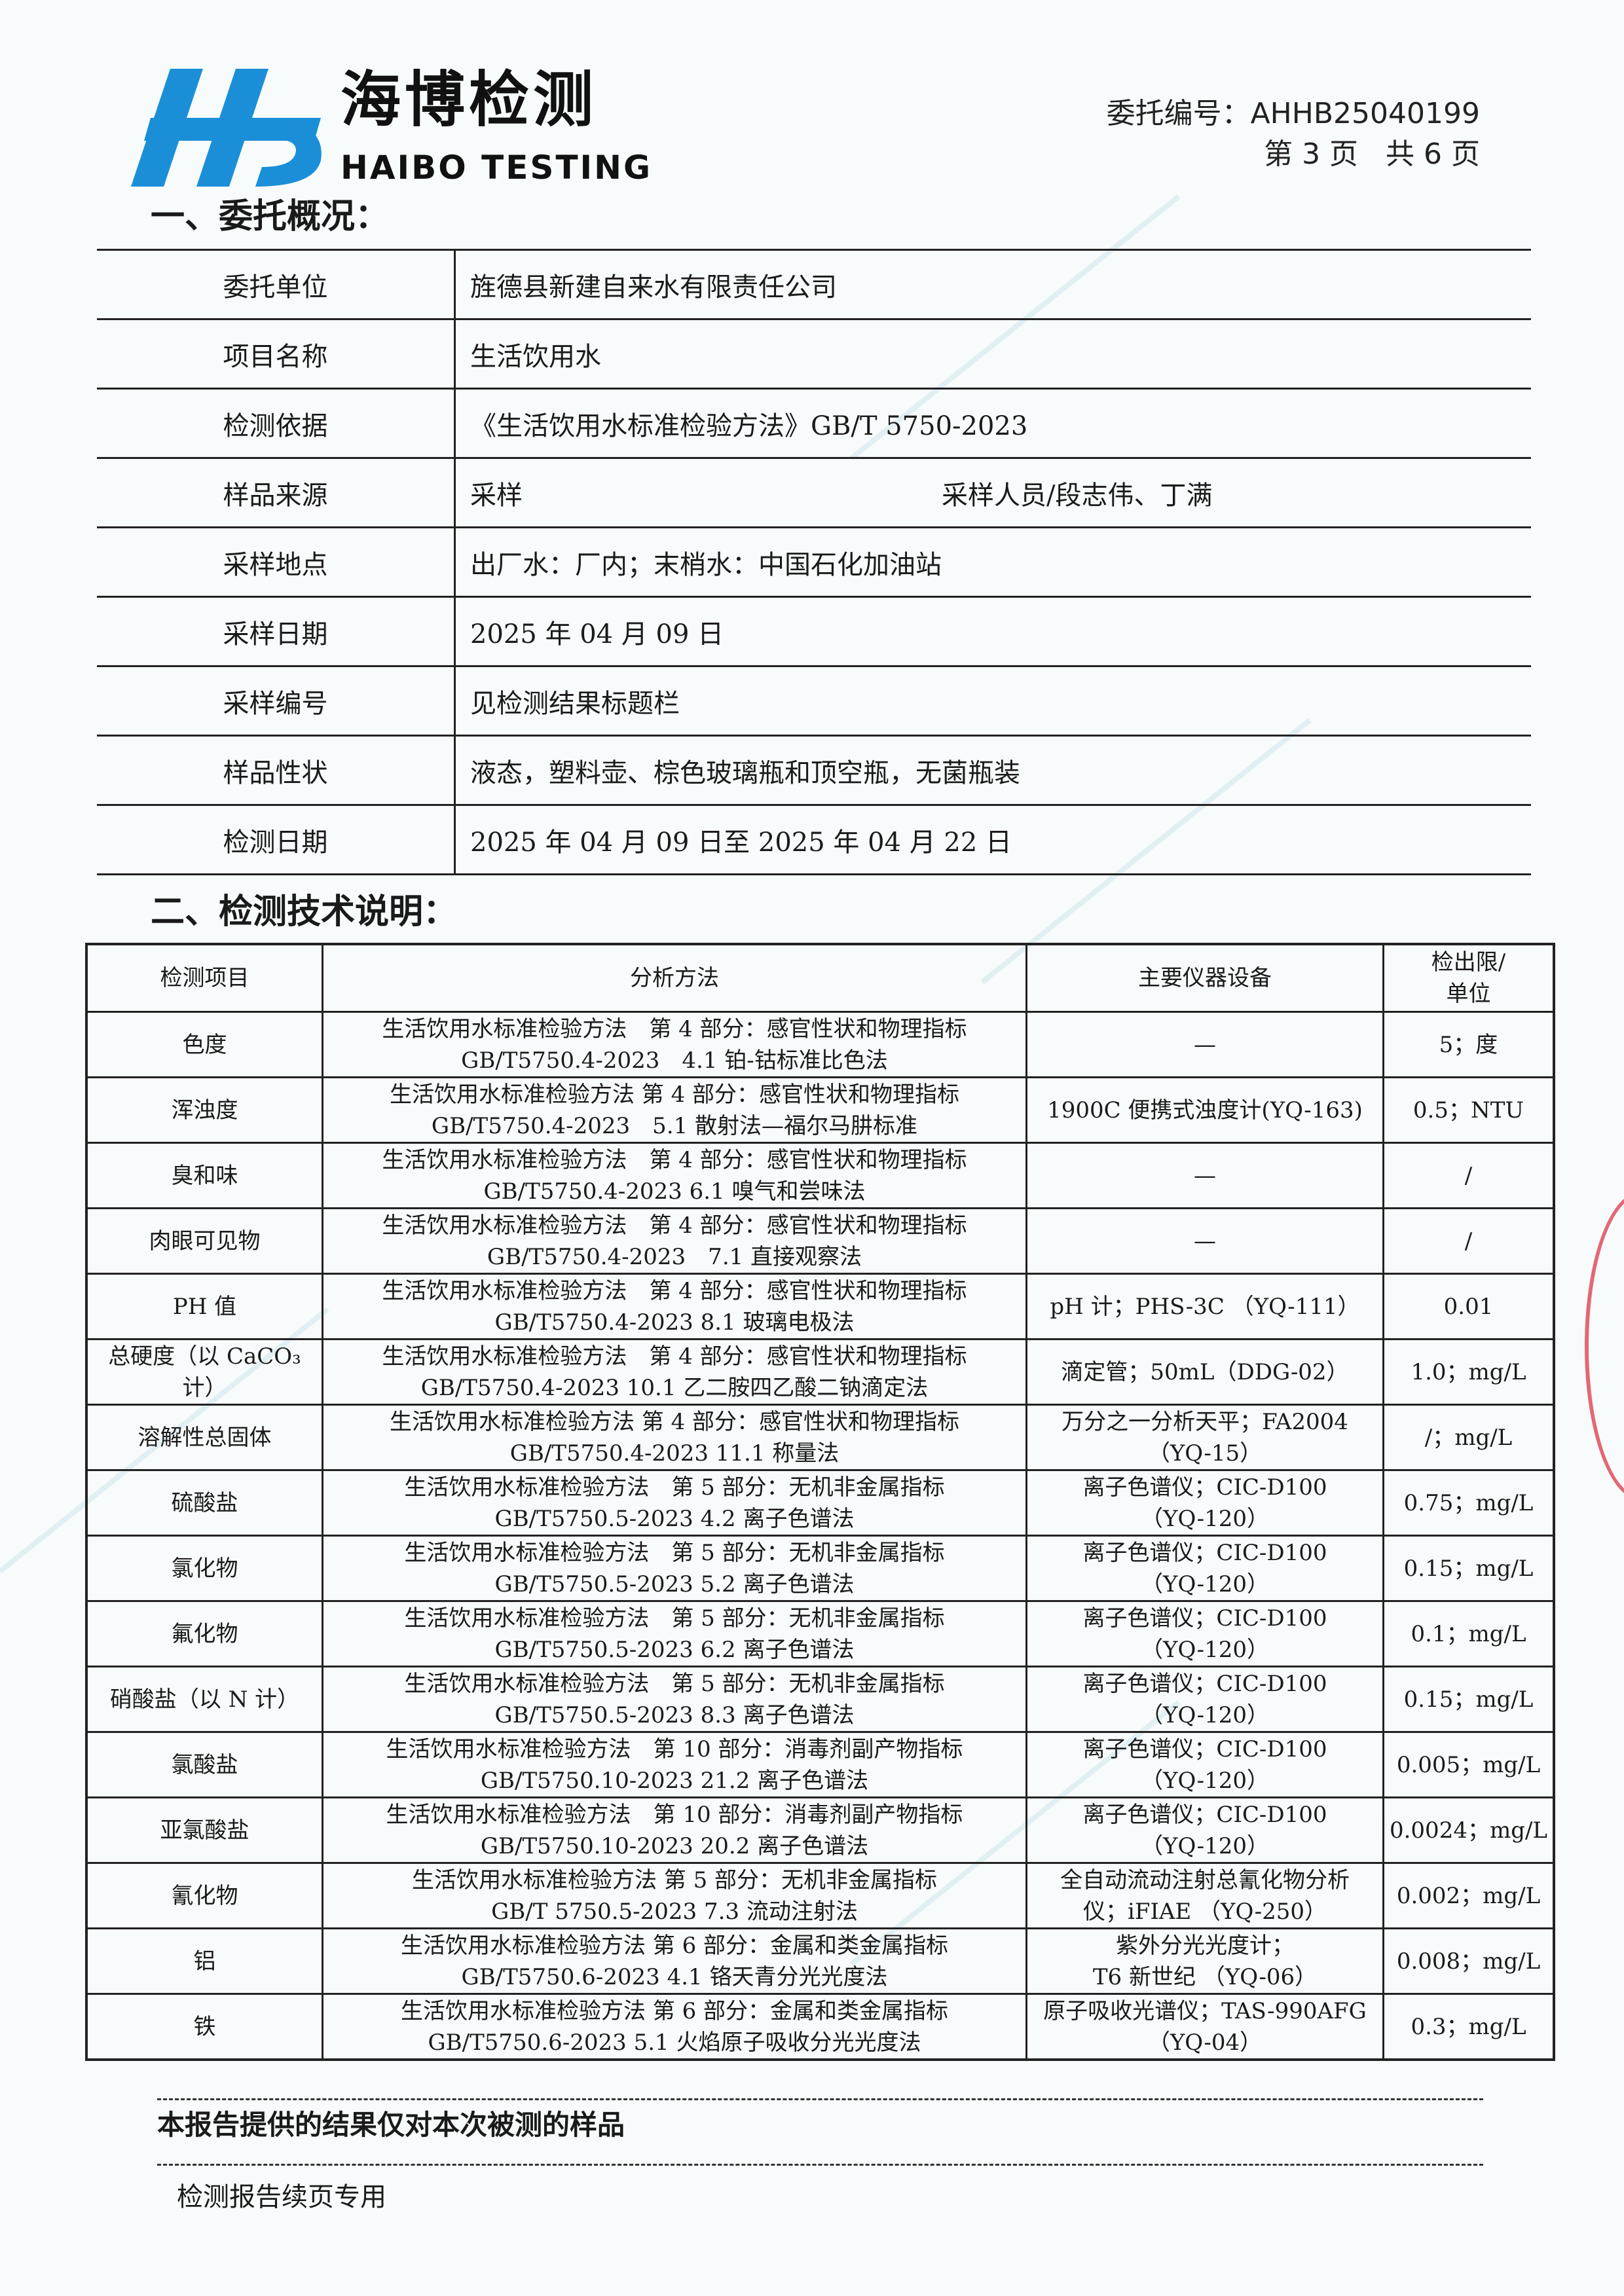 This screenshot has width=1624, height=2296. I want to click on header-item: 检测项目, so click(204, 978).